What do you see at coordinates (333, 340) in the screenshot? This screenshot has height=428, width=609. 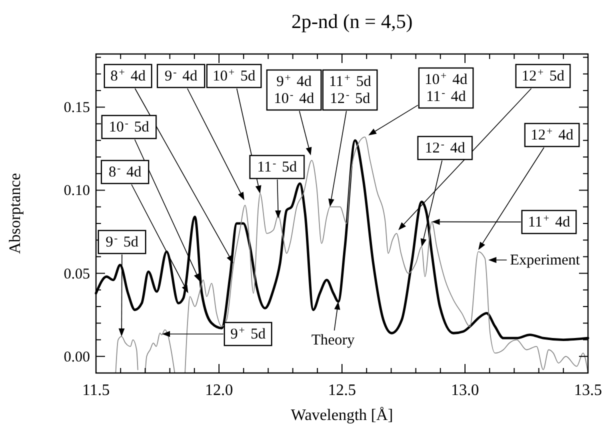 I see `annotation: Theory` at bounding box center [333, 340].